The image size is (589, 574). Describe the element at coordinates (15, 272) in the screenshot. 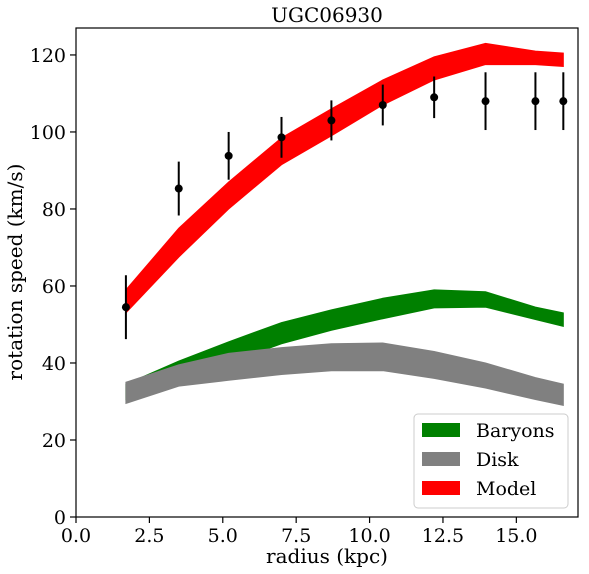

I see `y-axis-label: rotation speed (km/s)` at that location.